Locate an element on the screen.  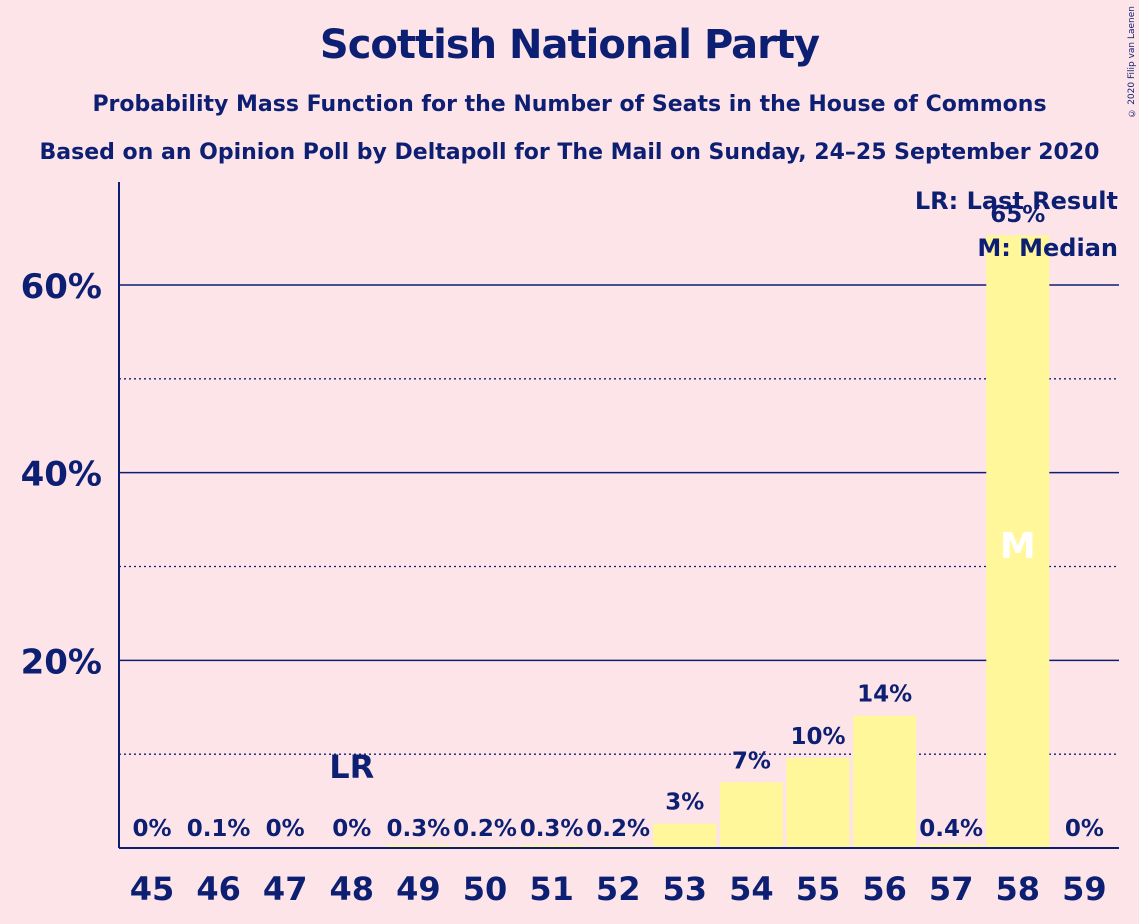
x-tick-label: 54 is located at coordinates (751, 889).